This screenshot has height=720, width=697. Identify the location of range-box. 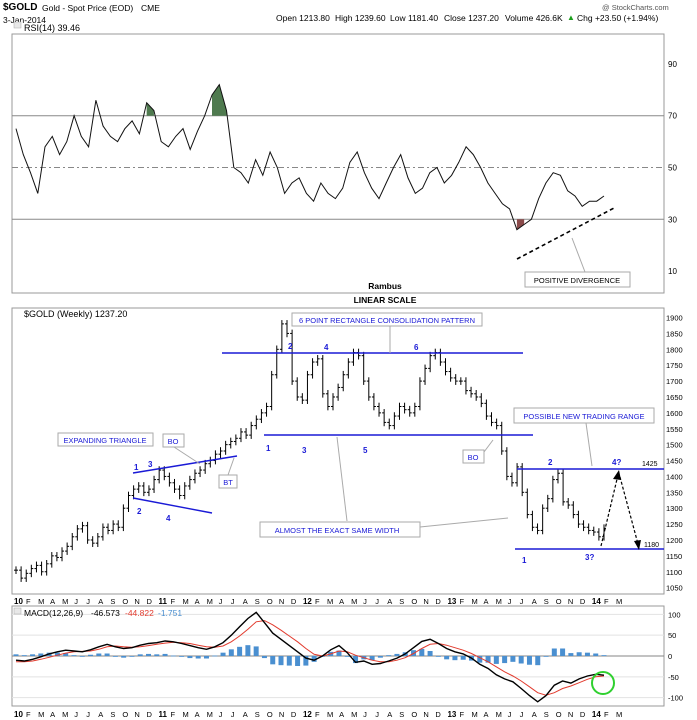
(584, 415).